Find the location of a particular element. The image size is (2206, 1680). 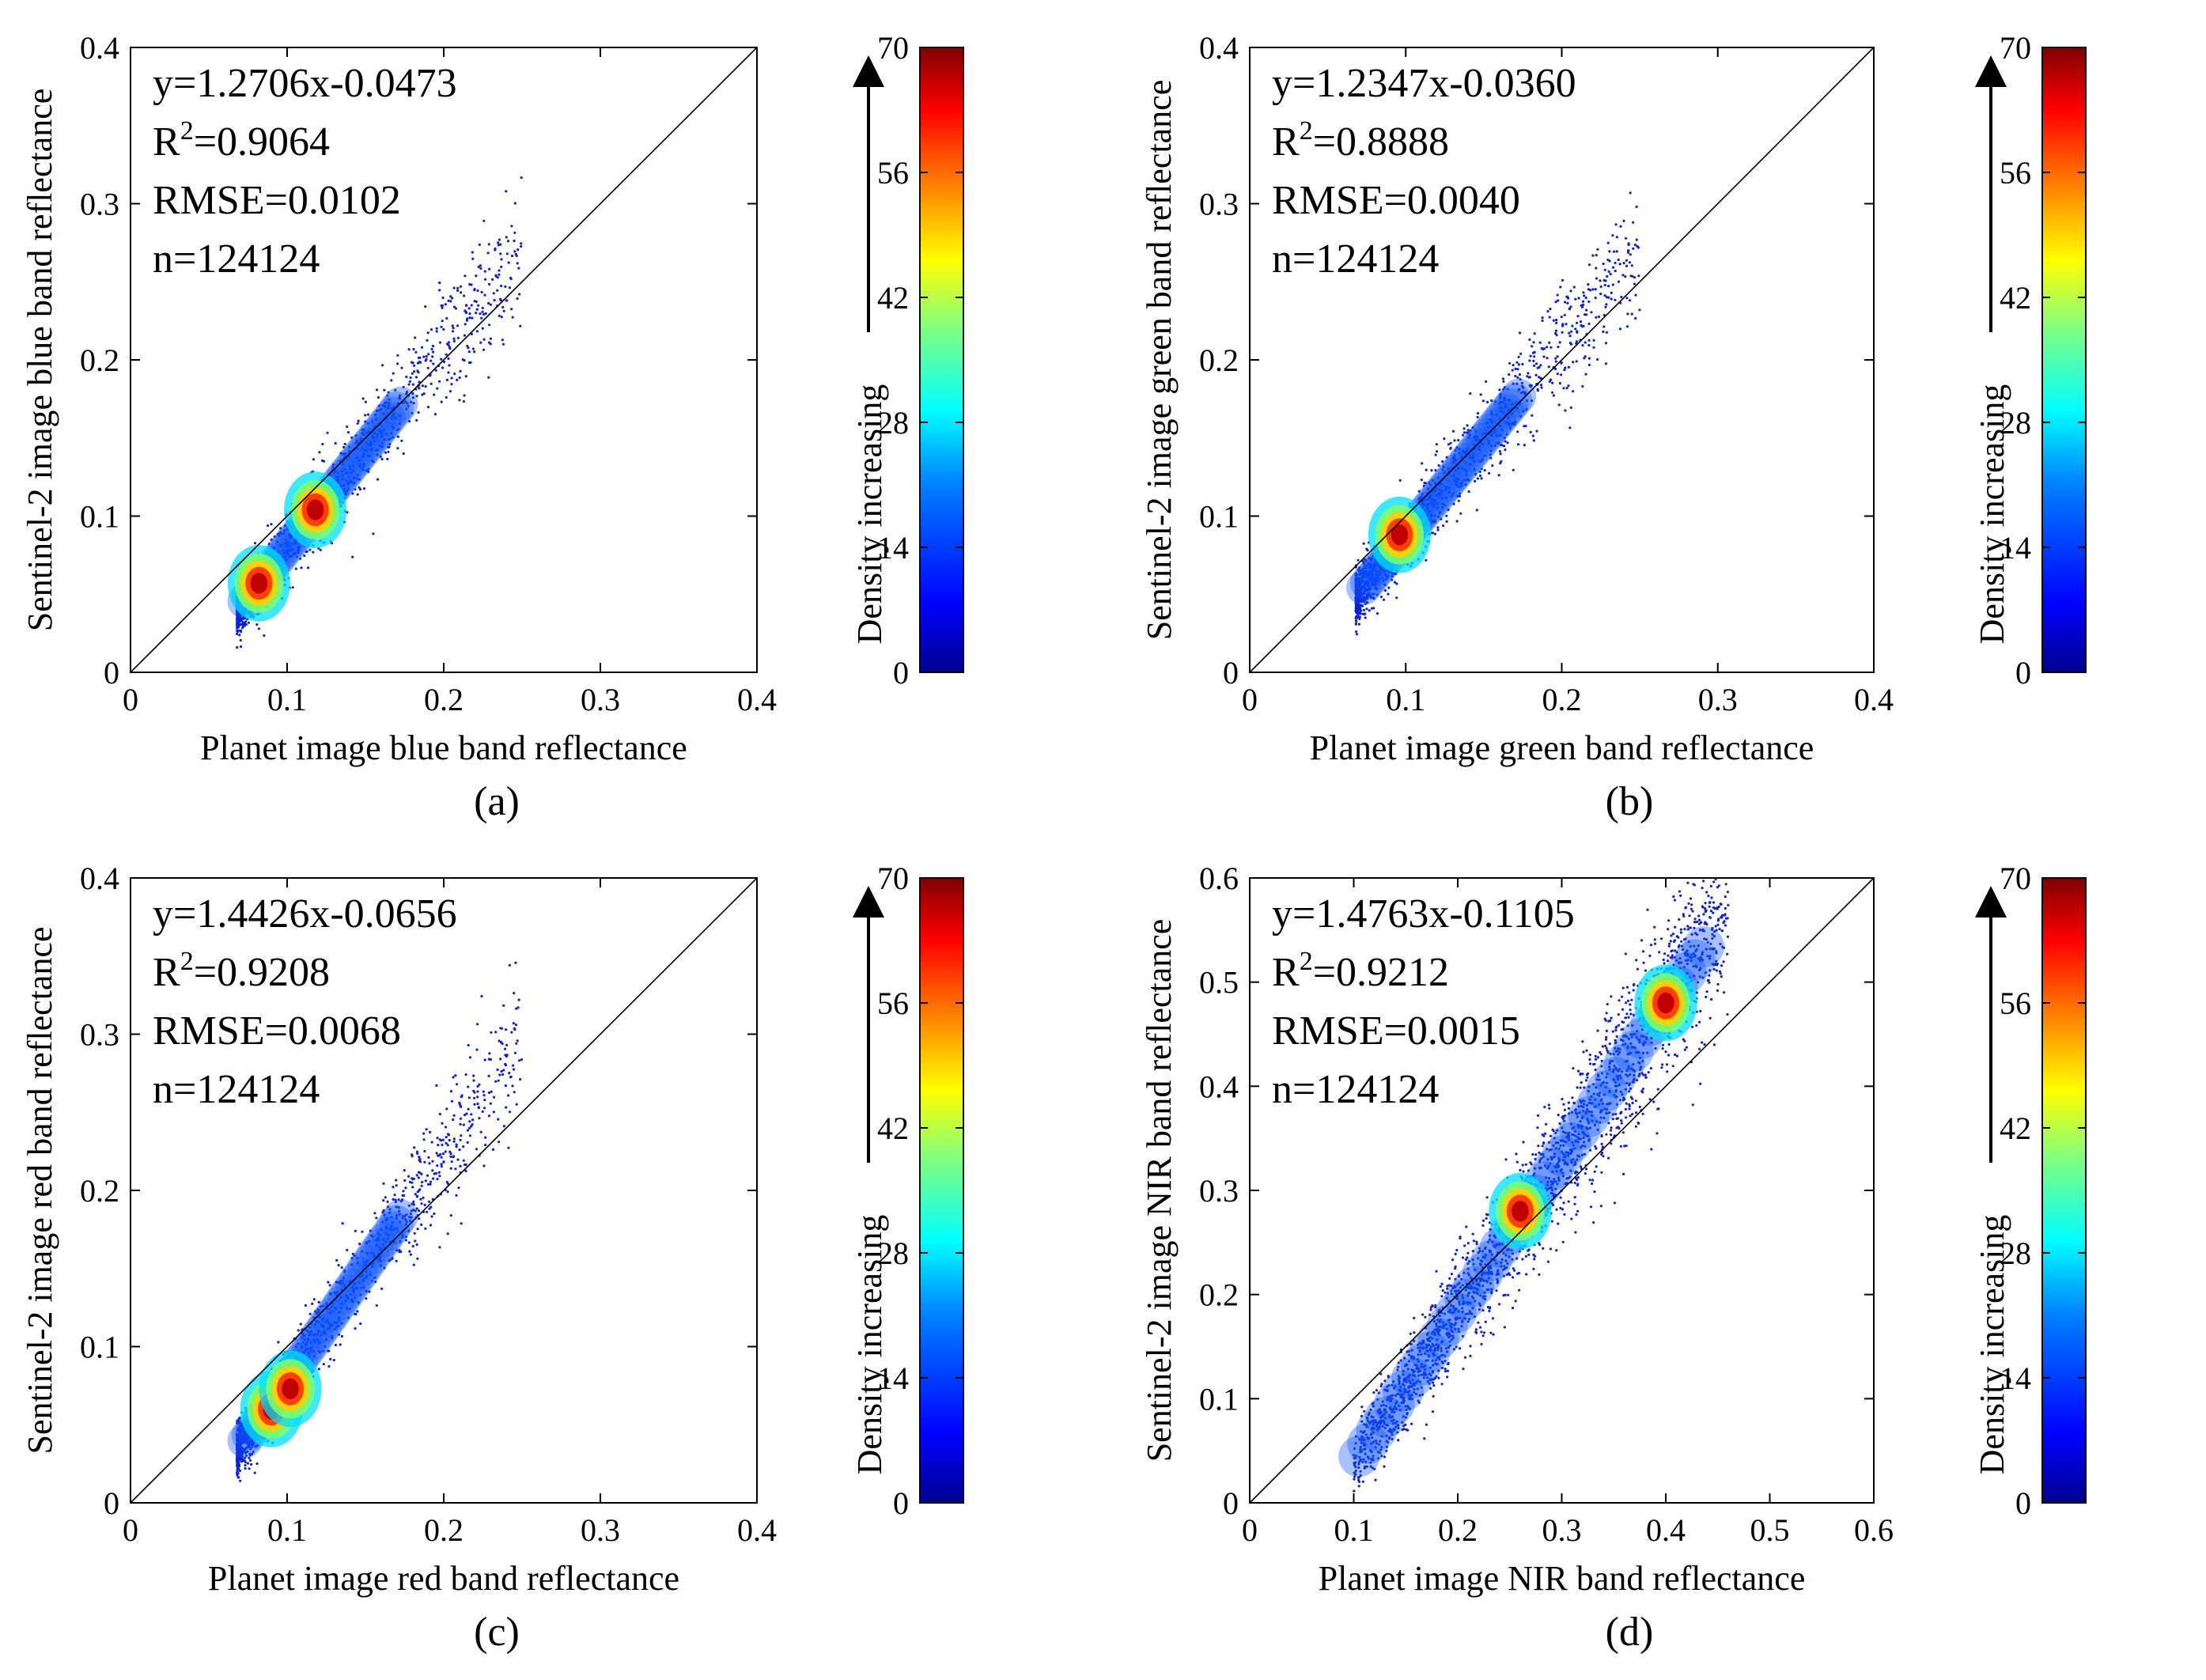

x-tick-label: 0.4 is located at coordinates (757, 699).